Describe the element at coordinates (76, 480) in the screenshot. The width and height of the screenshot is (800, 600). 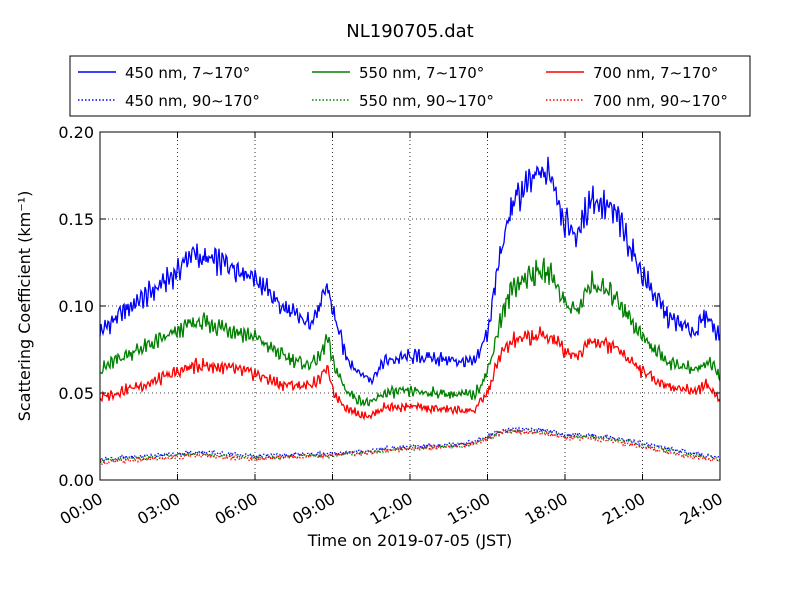
I see `y-tick-label: 0.00` at that location.